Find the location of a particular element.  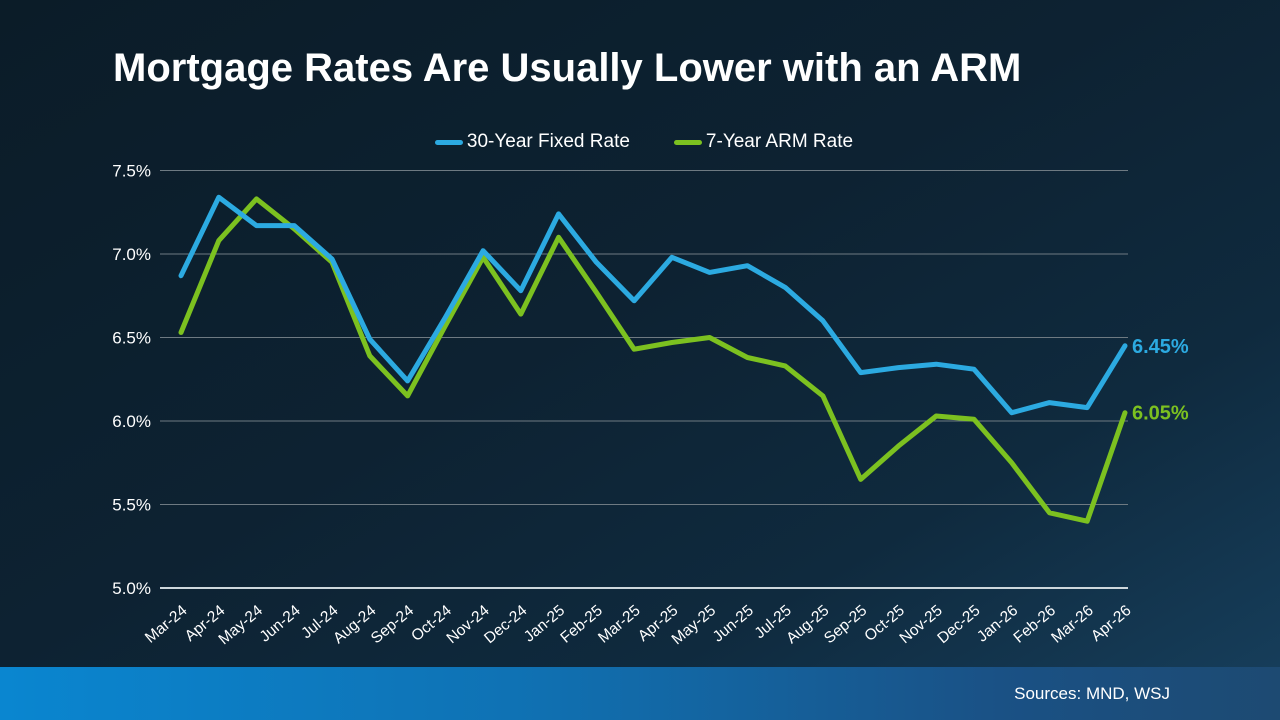

chart-legend: 30-Year Fixed Rate 7-Year ARM Rate is located at coordinates (644, 142).